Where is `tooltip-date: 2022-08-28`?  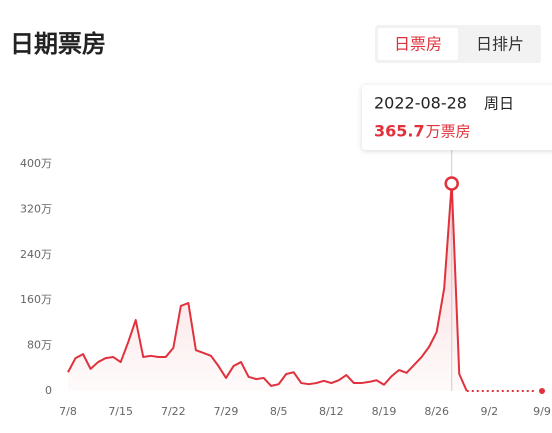 tooltip-date: 2022-08-28 is located at coordinates (420, 103).